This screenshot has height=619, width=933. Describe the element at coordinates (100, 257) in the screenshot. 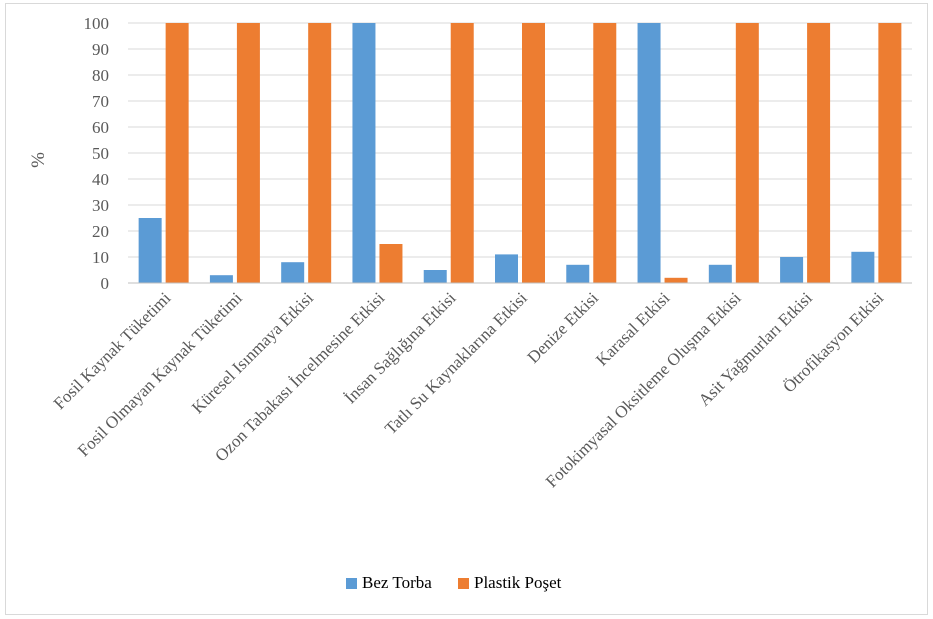

I see `y-tick-label: 10` at that location.